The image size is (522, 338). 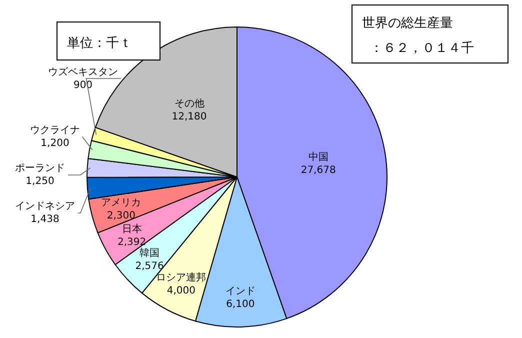 What do you see at coordinates (121, 209) in the screenshot?
I see `label: アメリカ 2,300` at bounding box center [121, 209].